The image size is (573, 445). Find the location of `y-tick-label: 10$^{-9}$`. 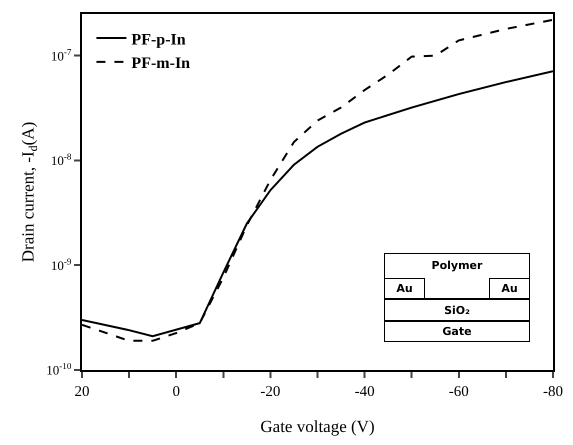

y-tick-label: 10$^{-9}$ is located at coordinates (61, 264).